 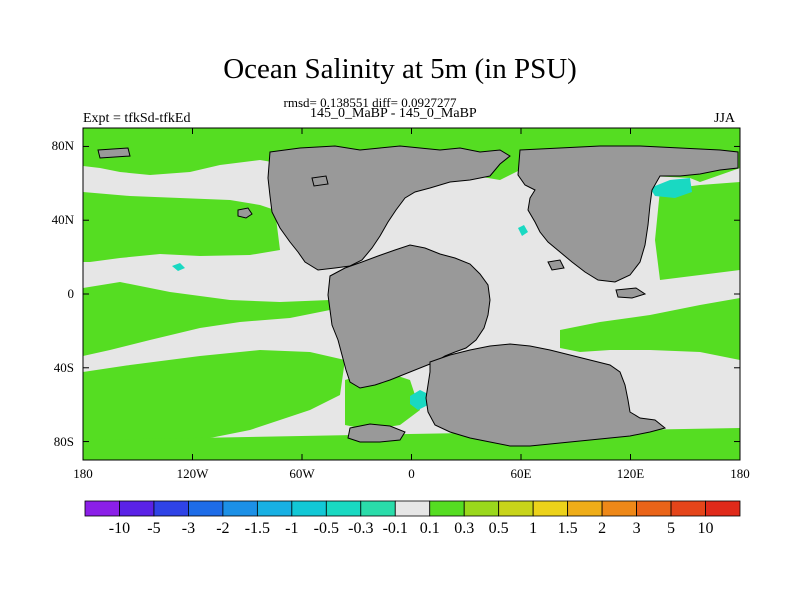 I want to click on colorbar-label: -10, so click(x=119, y=528).